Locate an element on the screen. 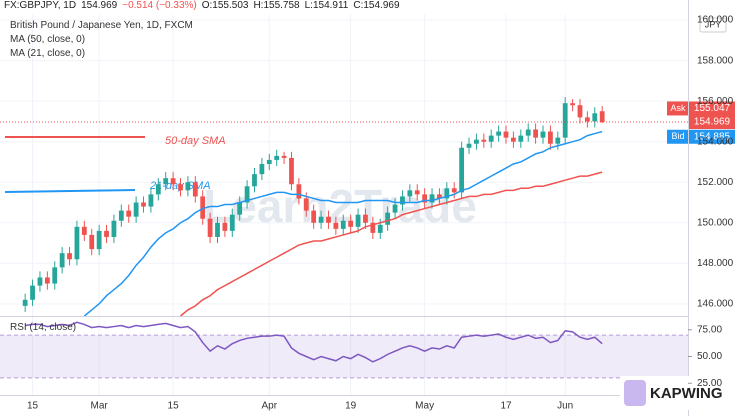  y-tick-label: 25.00 is located at coordinates (709, 383).